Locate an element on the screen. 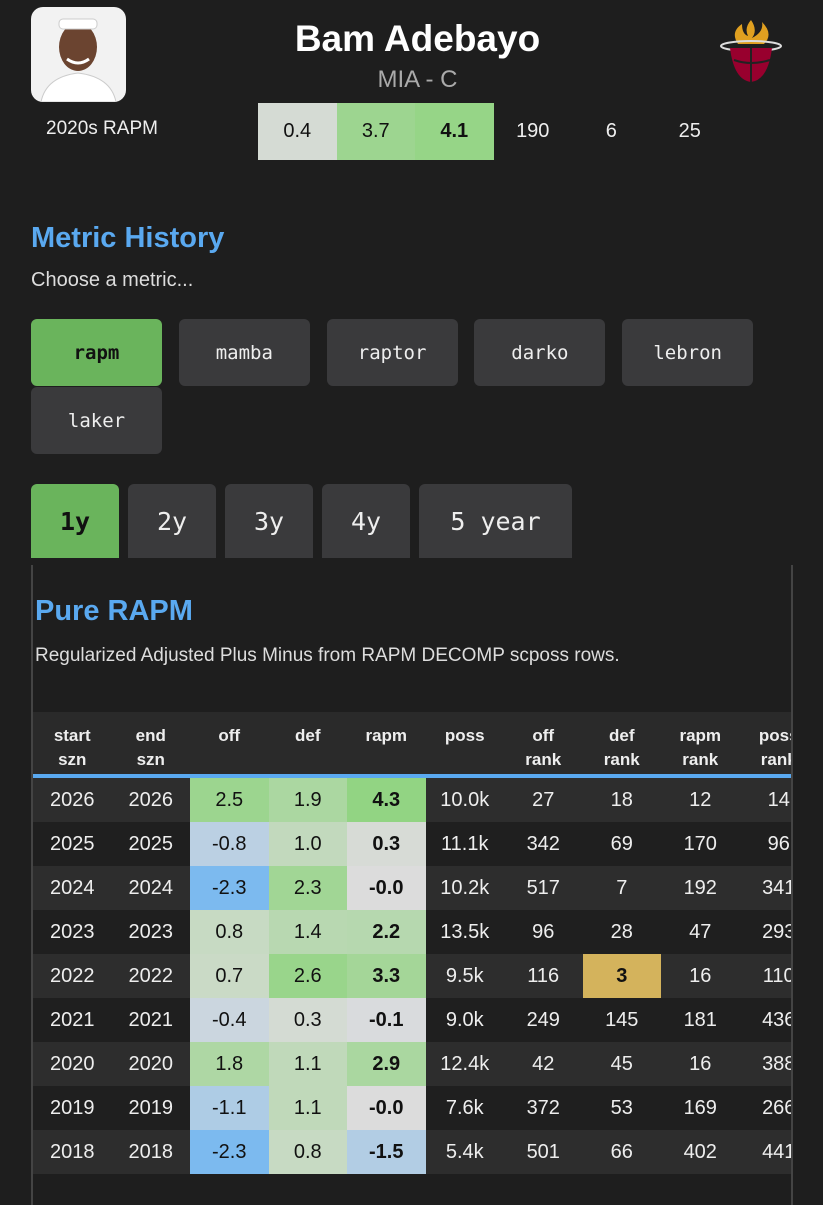 The width and height of the screenshot is (823, 1205). metric-button: mamba is located at coordinates (244, 352).